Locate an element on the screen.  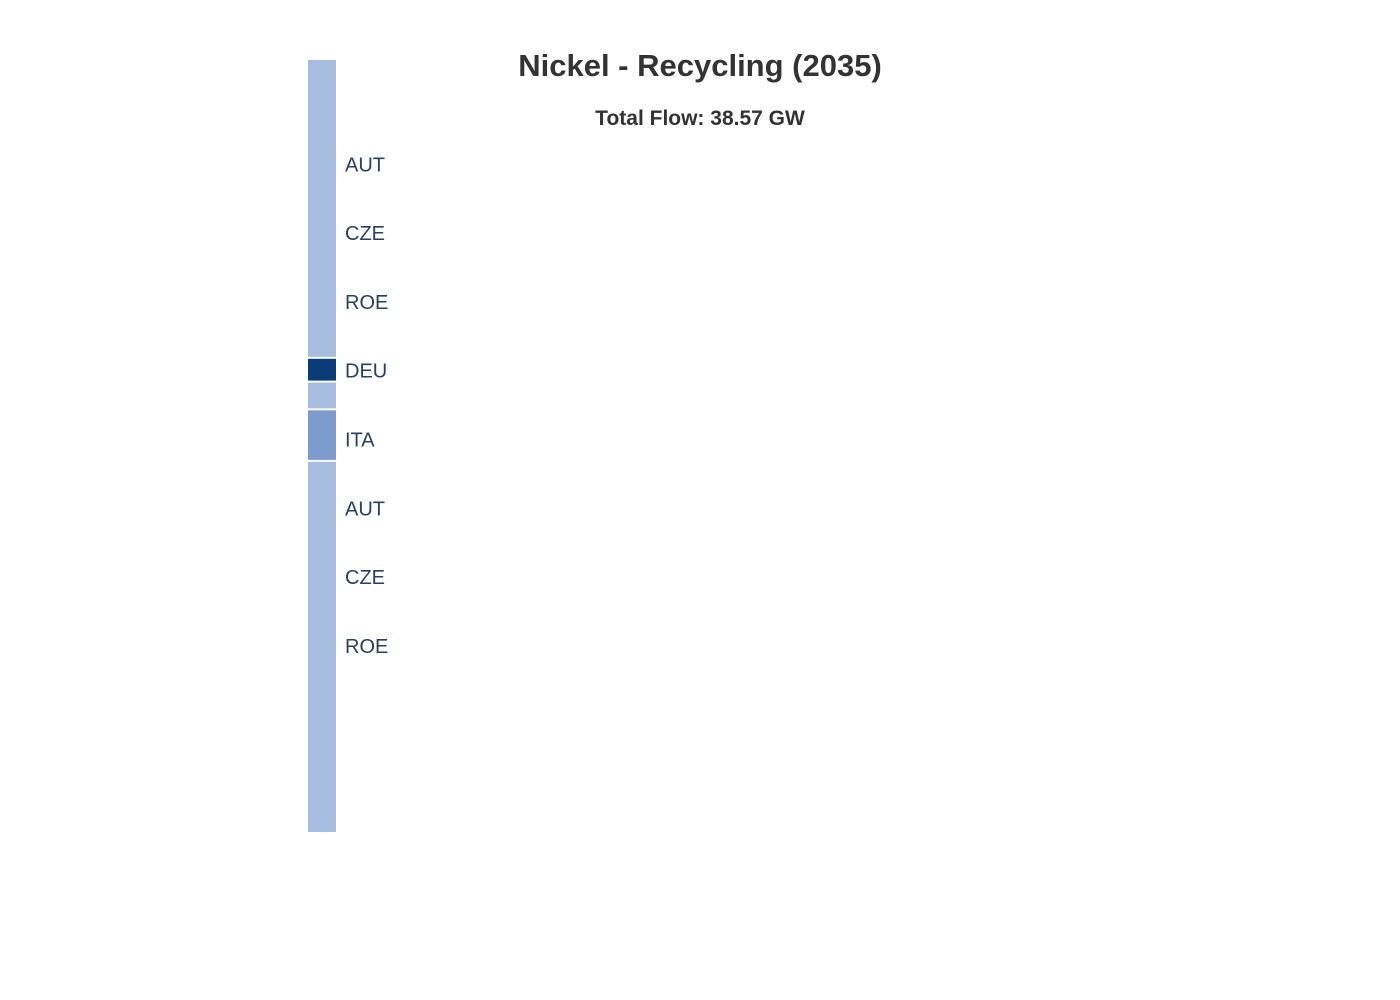
node-label-roe-2: ROE is located at coordinates (366, 303).